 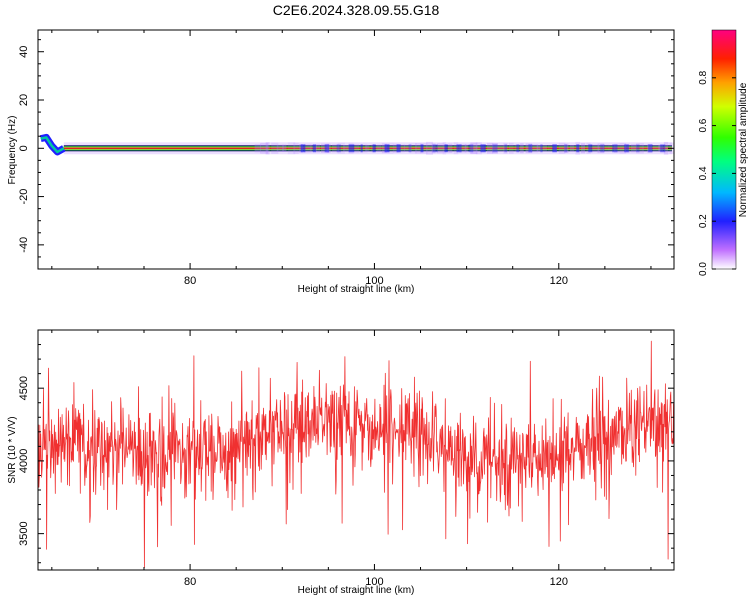 I want to click on colorbar-tick-label: 0.4, so click(x=703, y=173).